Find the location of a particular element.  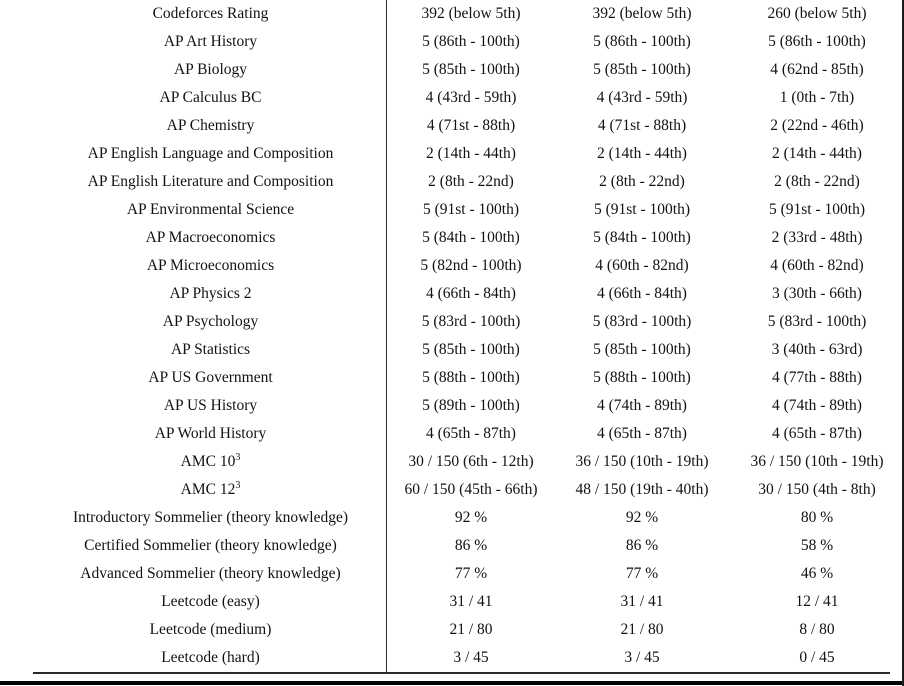

exam-name-text: AP Statistics is located at coordinates (210, 349).